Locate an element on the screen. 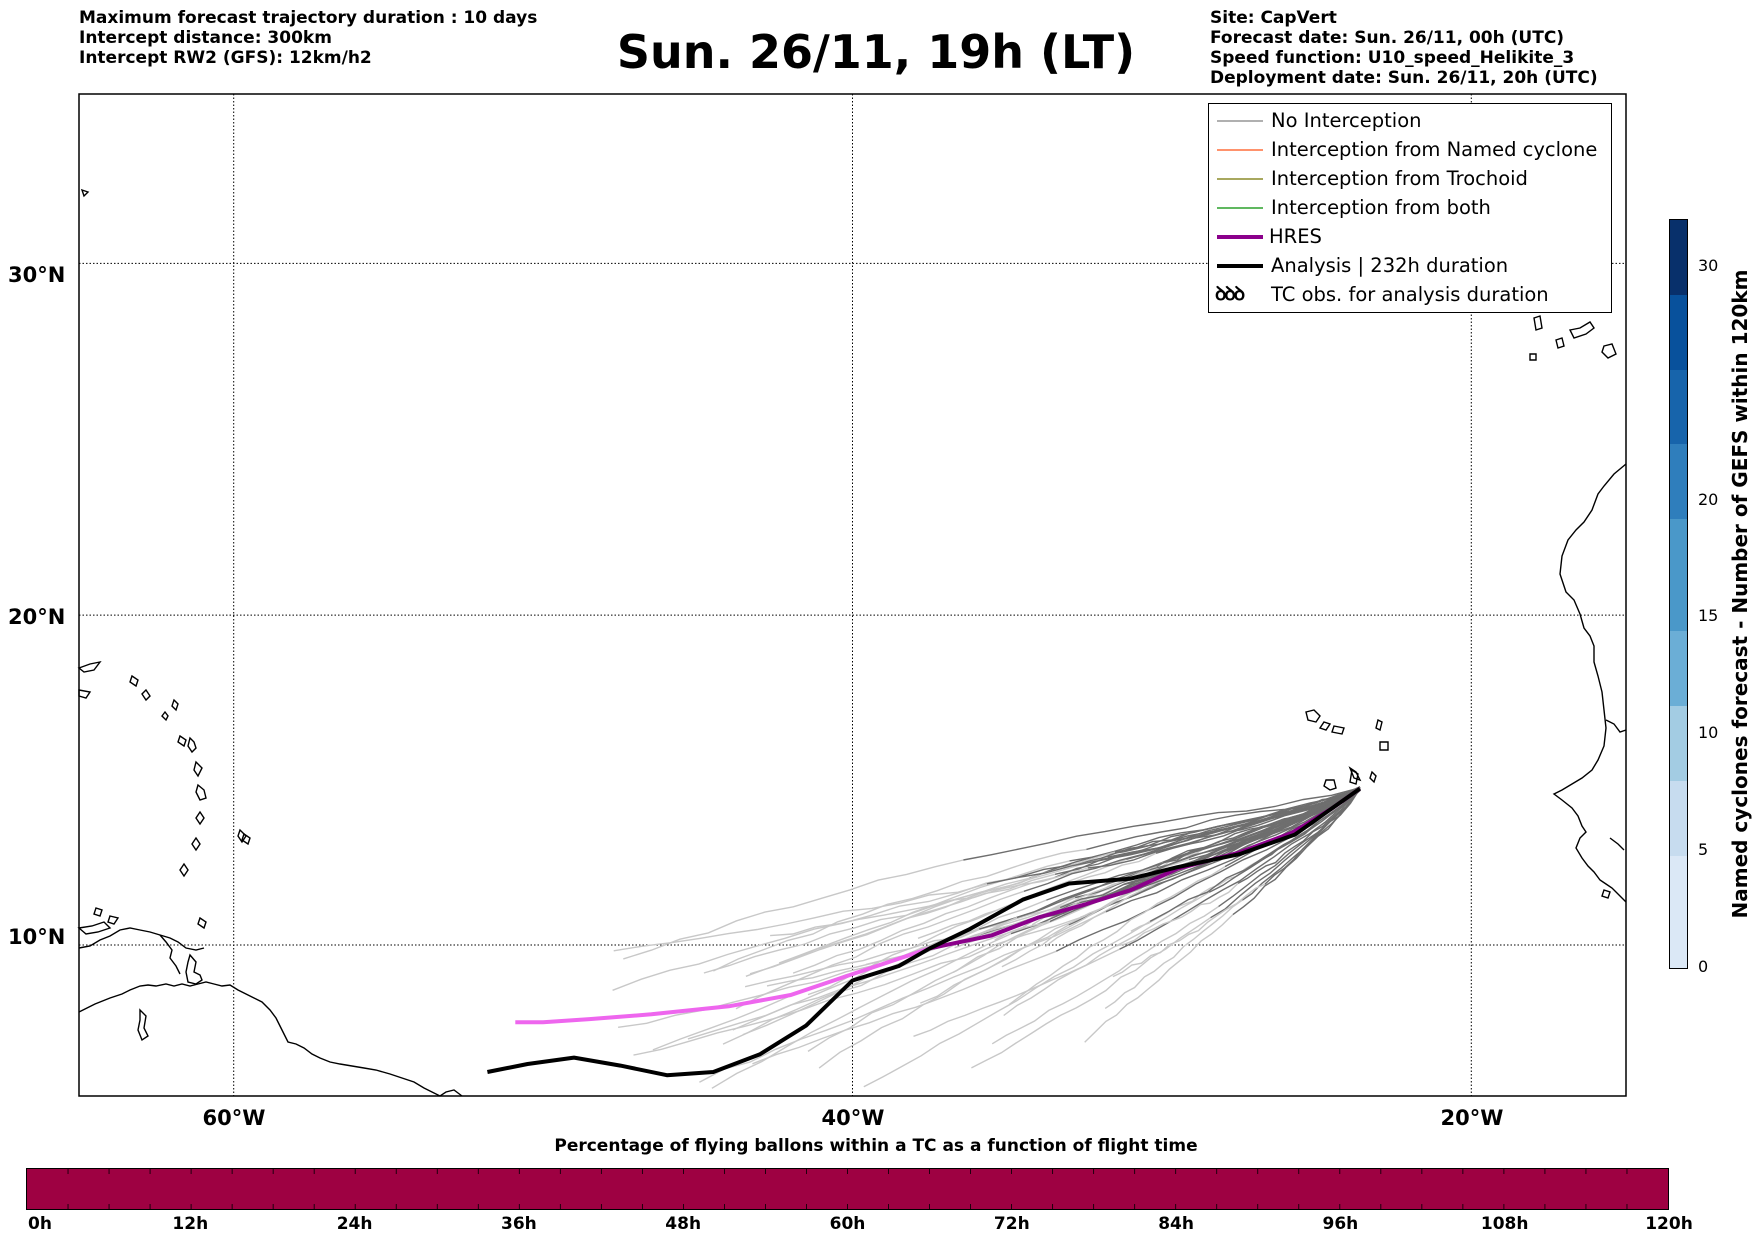 Image resolution: width=1752 pixels, height=1241 pixels. cape-verde-brava is located at coordinates (1355, 774).